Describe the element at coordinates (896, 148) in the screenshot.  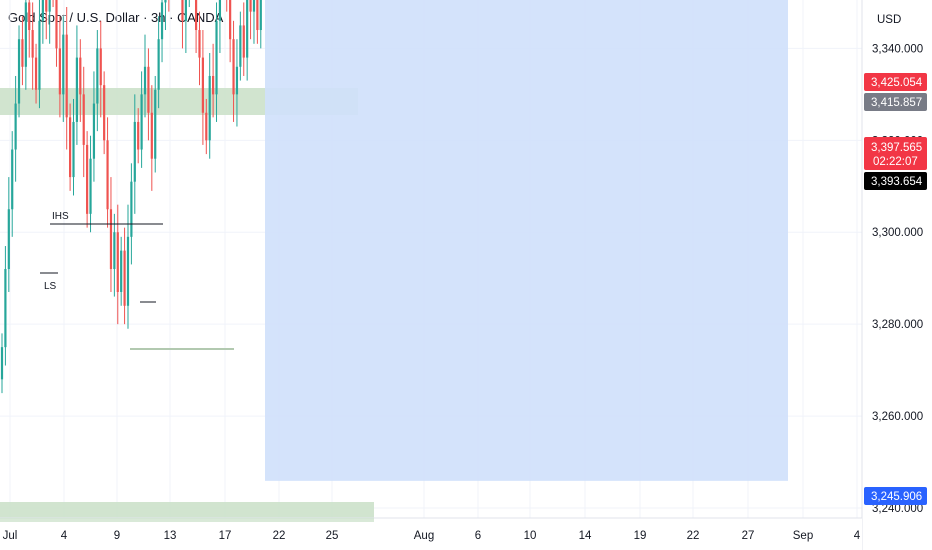
I see `last-price-text: 3,397.565` at that location.